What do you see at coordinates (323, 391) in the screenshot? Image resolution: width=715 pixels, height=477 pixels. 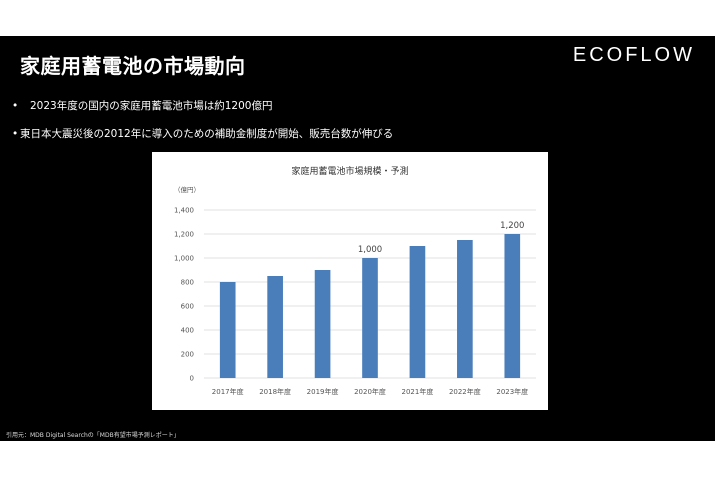 I see `x-tick-label: 2019年度` at bounding box center [323, 391].